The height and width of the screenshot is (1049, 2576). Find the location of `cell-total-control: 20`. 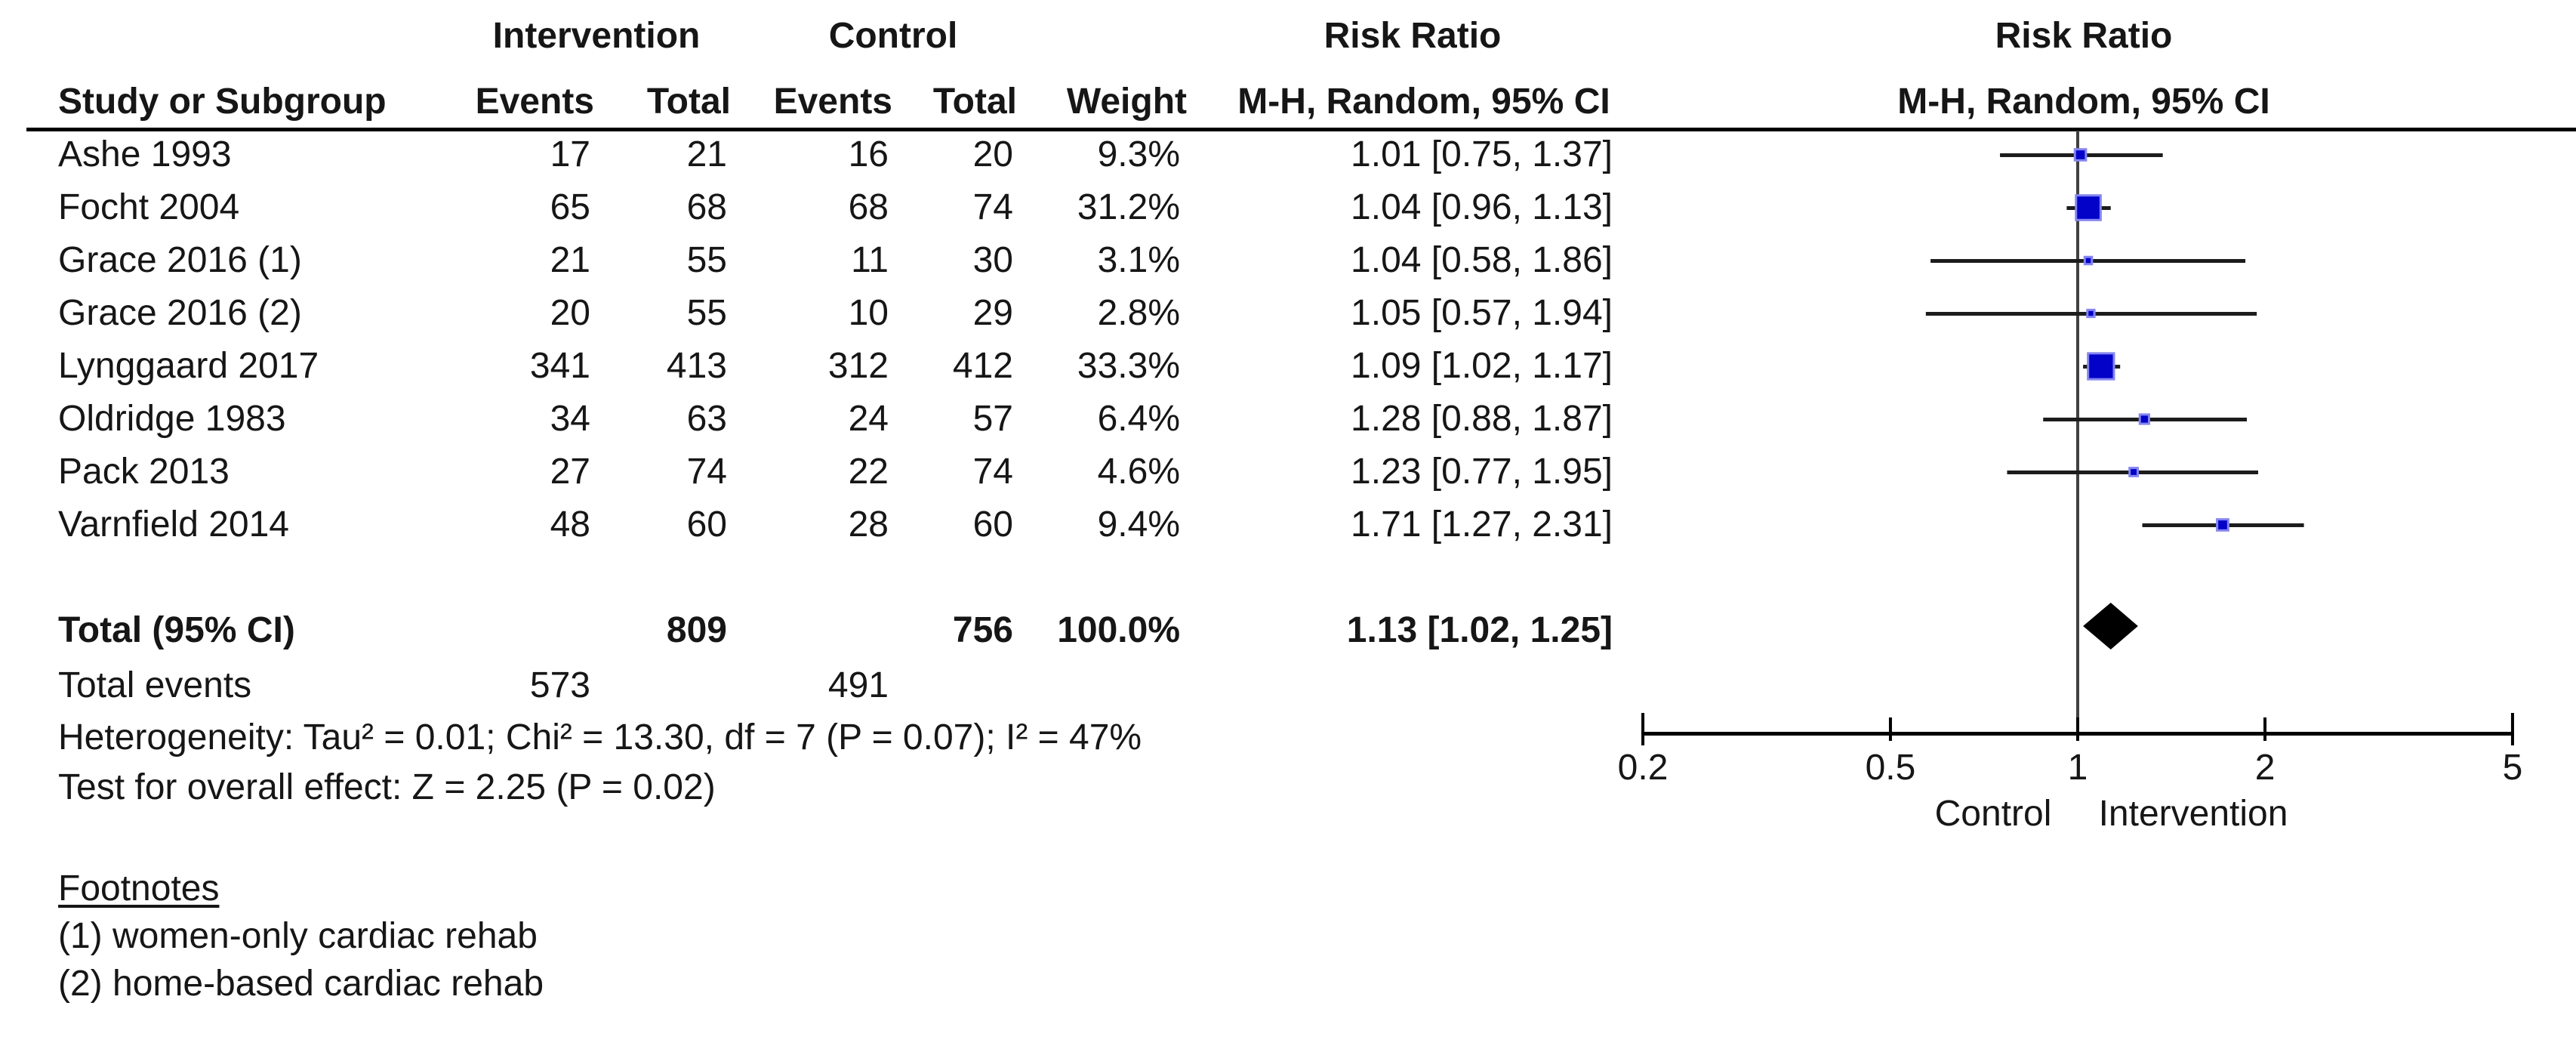

cell-total-control: 20 is located at coordinates (992, 154).